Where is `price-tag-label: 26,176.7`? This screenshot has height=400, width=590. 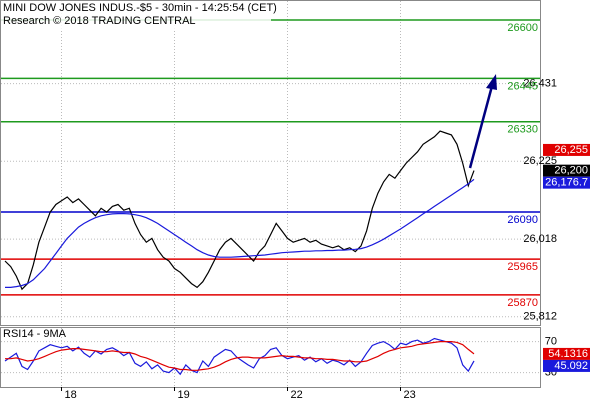
price-tag-label: 26,176.7 is located at coordinates (566, 183).